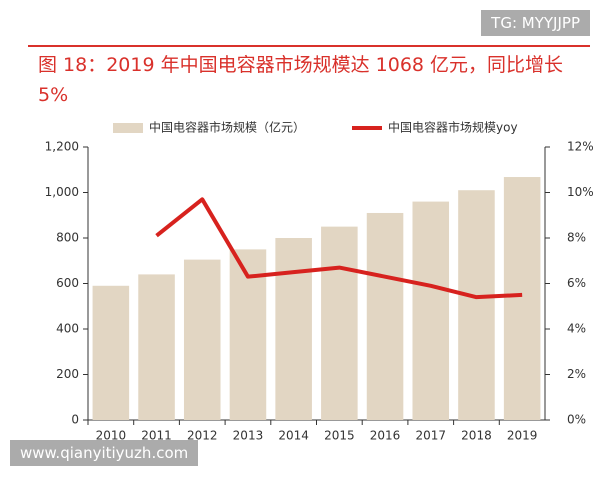 This screenshot has height=480, width=600. I want to click on y-tick-label: 400, so click(67, 329).